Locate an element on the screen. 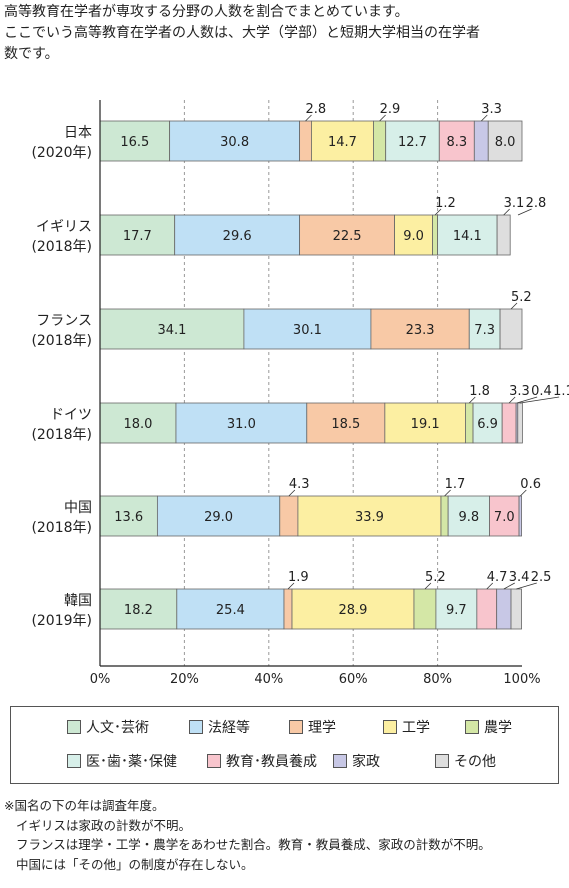 Image resolution: width=569 pixels, height=888 pixels. value-label: 9.7 is located at coordinates (456, 610).